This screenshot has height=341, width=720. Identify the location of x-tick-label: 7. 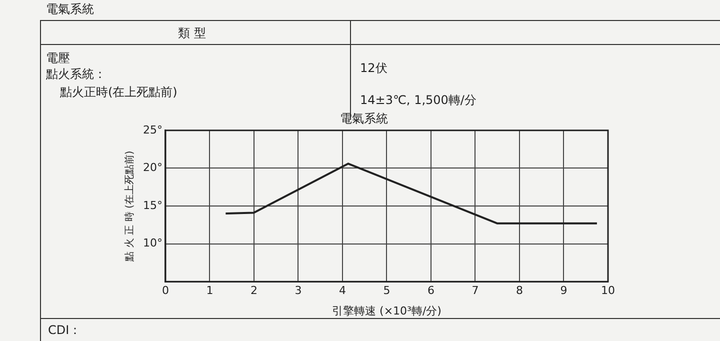
(475, 291).